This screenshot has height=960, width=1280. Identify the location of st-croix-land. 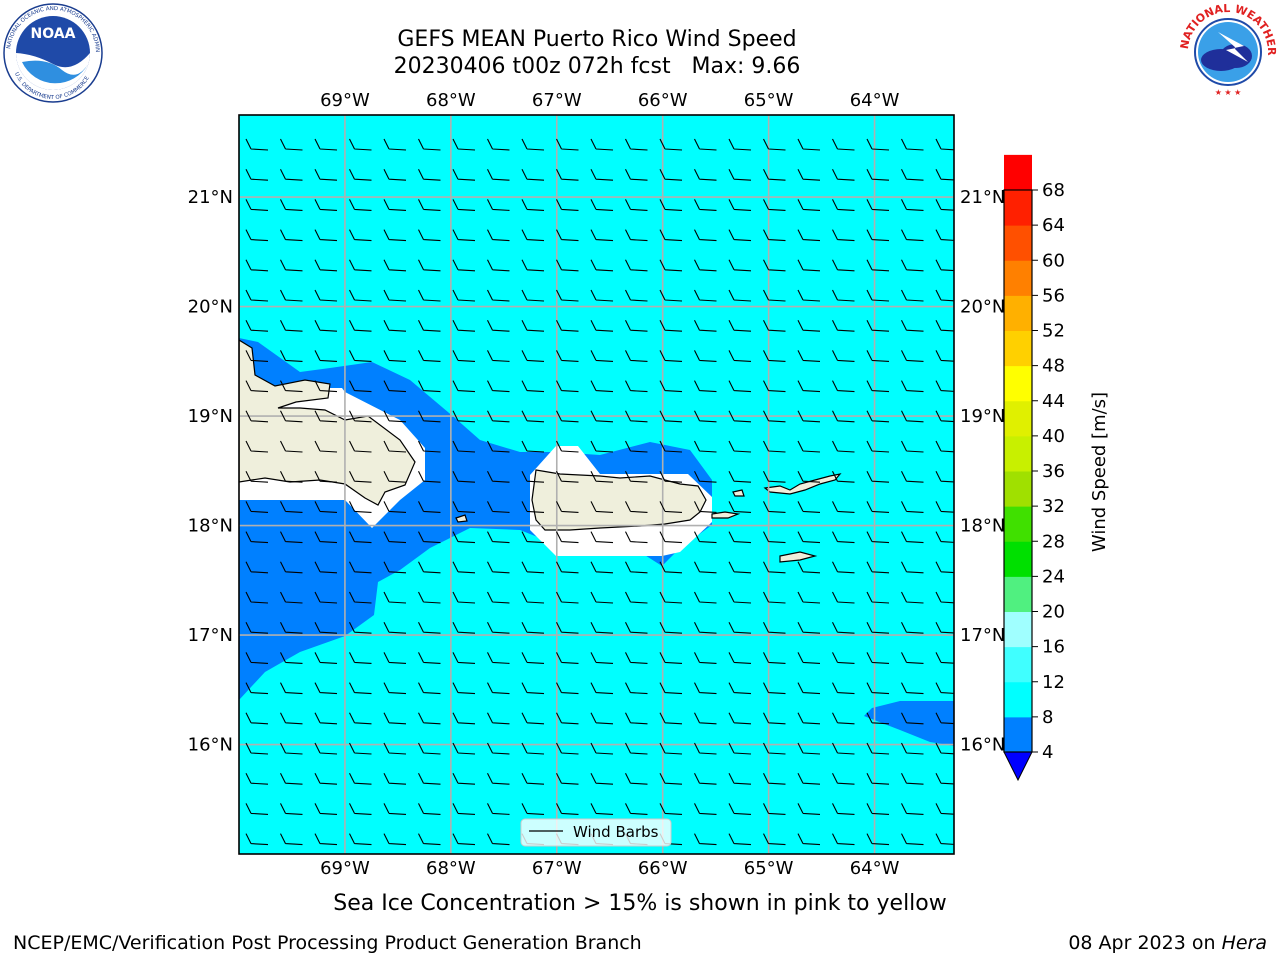
(798, 557).